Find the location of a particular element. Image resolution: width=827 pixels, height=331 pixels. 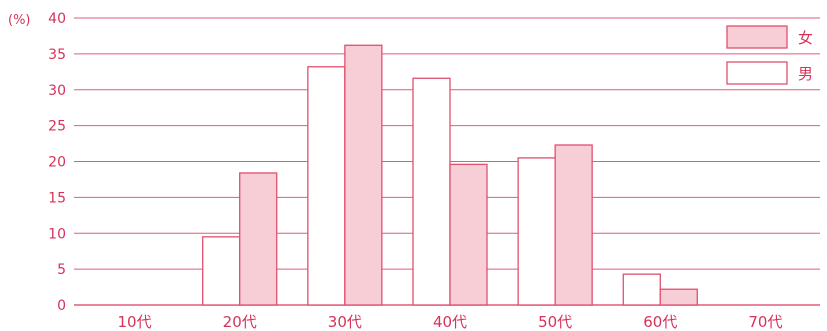

legend: 女男 is located at coordinates (769, 55).